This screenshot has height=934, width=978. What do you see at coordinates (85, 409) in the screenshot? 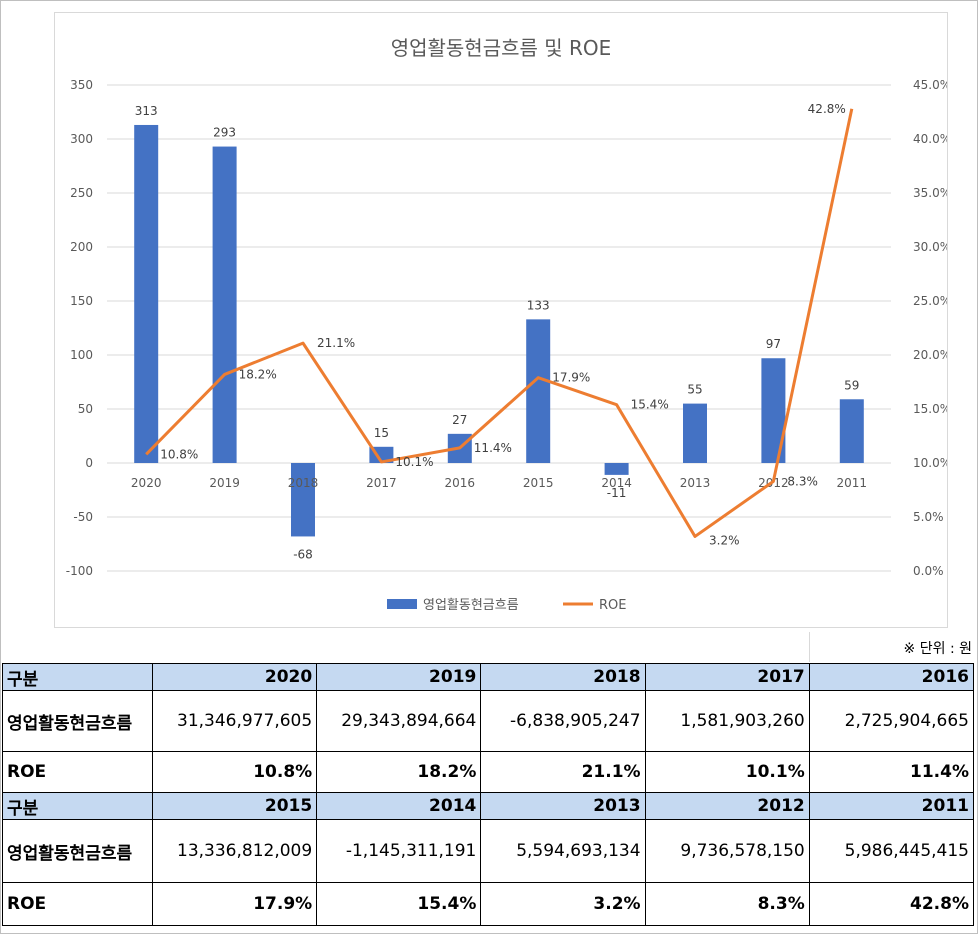
I see `y-left-tick-label: 50` at bounding box center [85, 409].